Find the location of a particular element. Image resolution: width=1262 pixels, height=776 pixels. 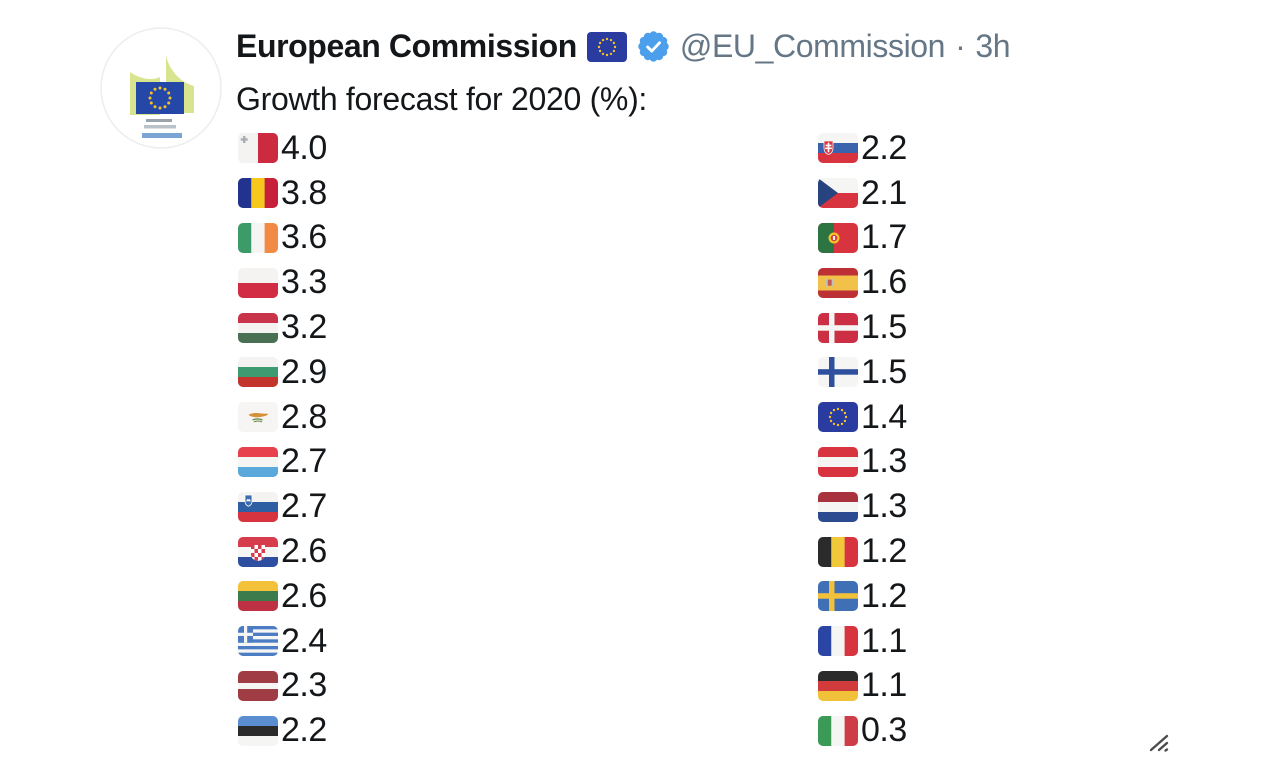

dk-flag-icon is located at coordinates (838, 327).